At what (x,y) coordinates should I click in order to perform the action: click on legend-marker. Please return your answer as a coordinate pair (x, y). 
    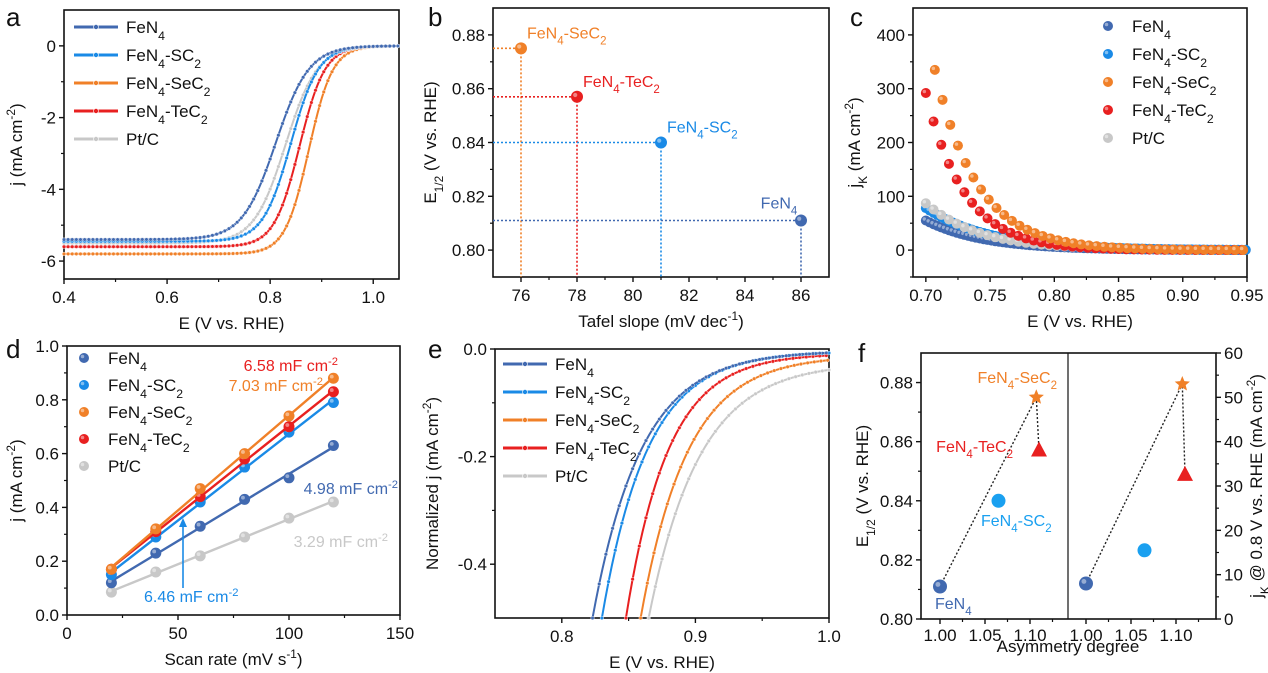
    Looking at the image, I should click on (525, 392).